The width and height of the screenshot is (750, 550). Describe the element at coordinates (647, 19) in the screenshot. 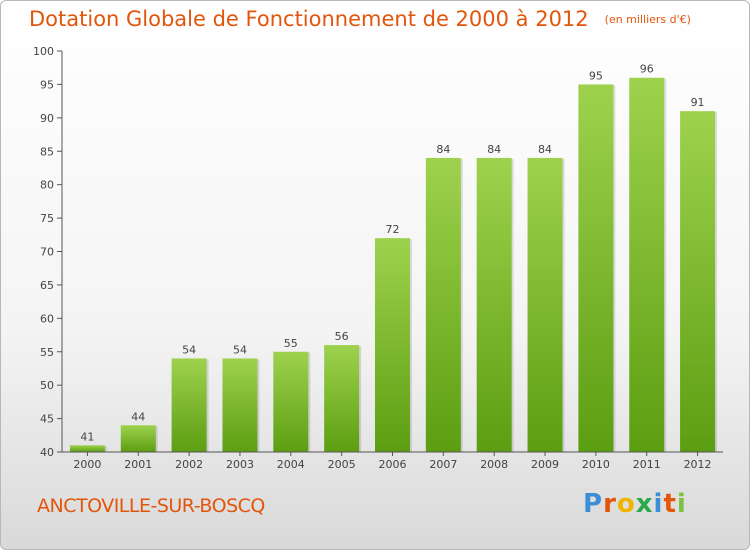

I see `chart-title-unit: (en milliers d'€)` at that location.